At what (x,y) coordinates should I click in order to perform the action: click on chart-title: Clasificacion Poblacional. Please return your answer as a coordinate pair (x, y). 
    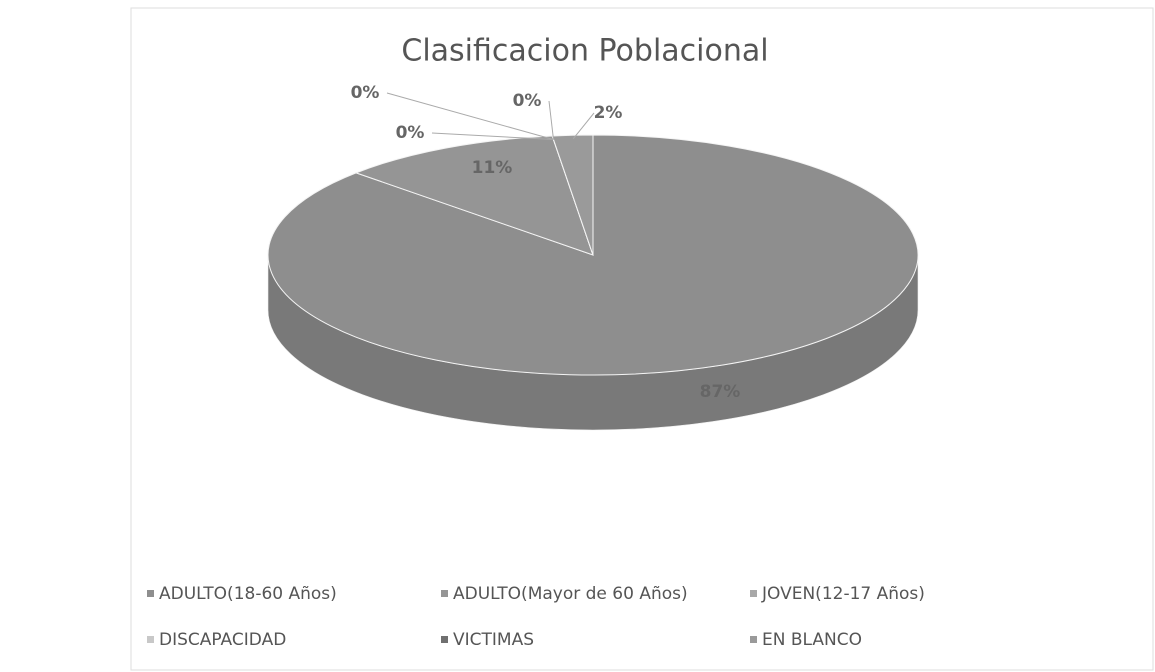
    Looking at the image, I should click on (584, 51).